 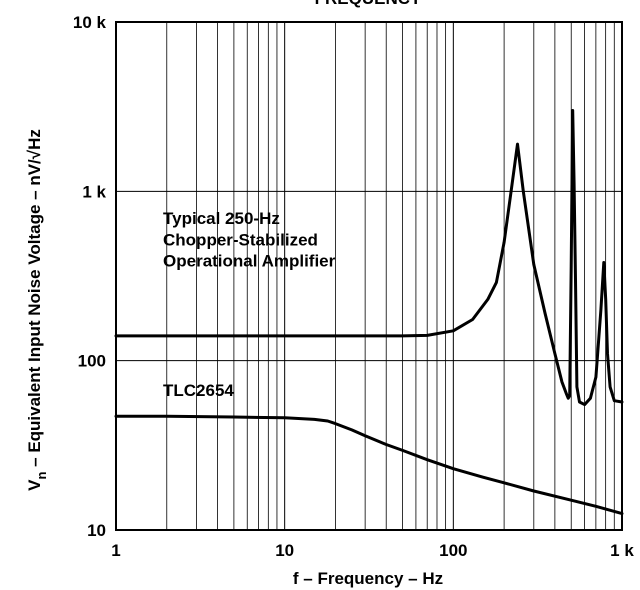 I want to click on annotation-label: Chopper-Stabilized, so click(x=240, y=239).